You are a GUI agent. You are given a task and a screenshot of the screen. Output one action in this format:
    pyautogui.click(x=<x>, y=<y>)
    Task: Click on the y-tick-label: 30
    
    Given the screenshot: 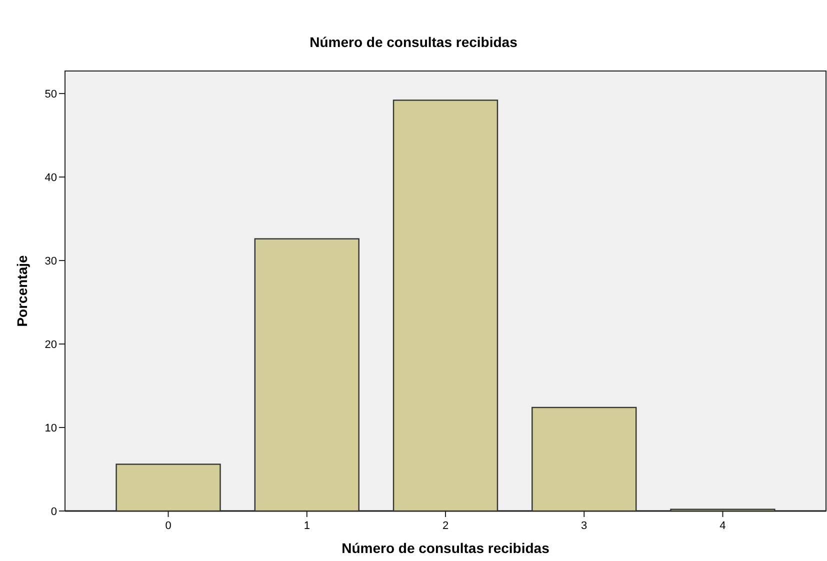 What is the action you would take?
    pyautogui.click(x=50, y=261)
    